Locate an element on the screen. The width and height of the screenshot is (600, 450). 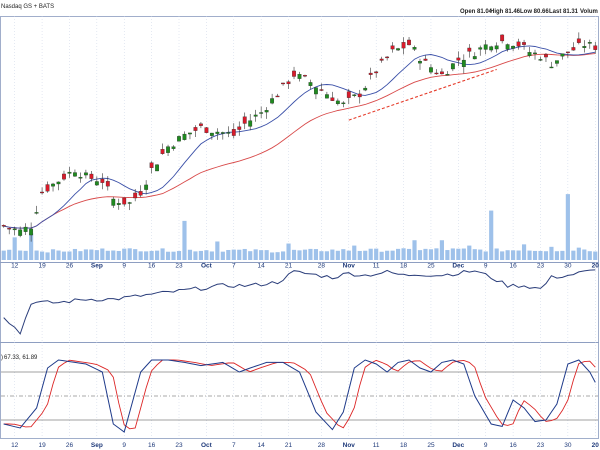
x-tick-label: Sep is located at coordinates (97, 445).